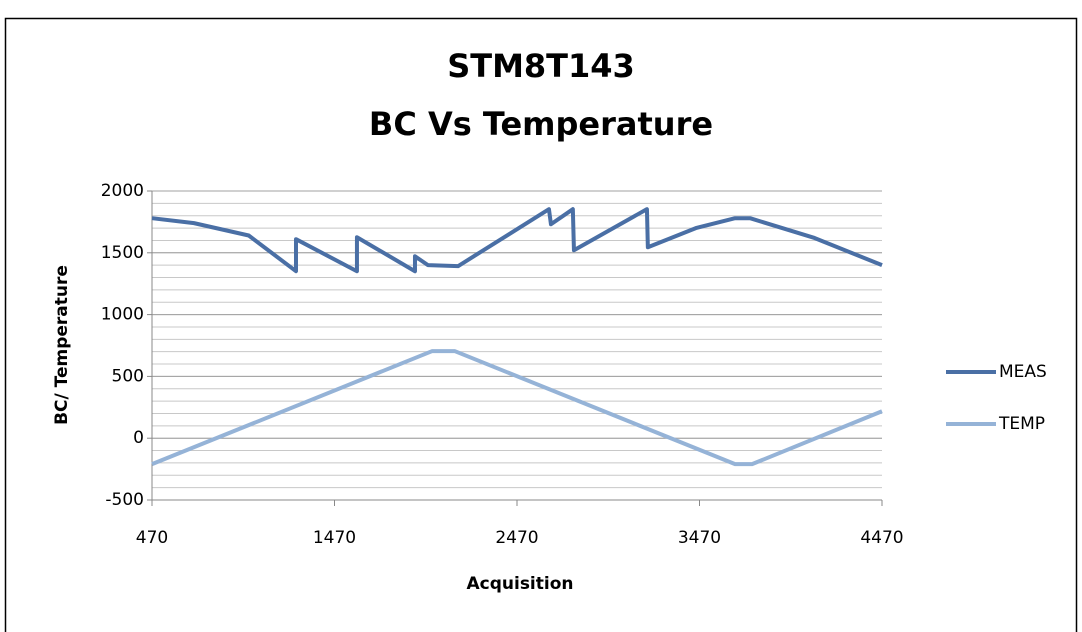 This screenshot has width=1082, height=632. I want to click on legend-label: MEAS, so click(1023, 372).